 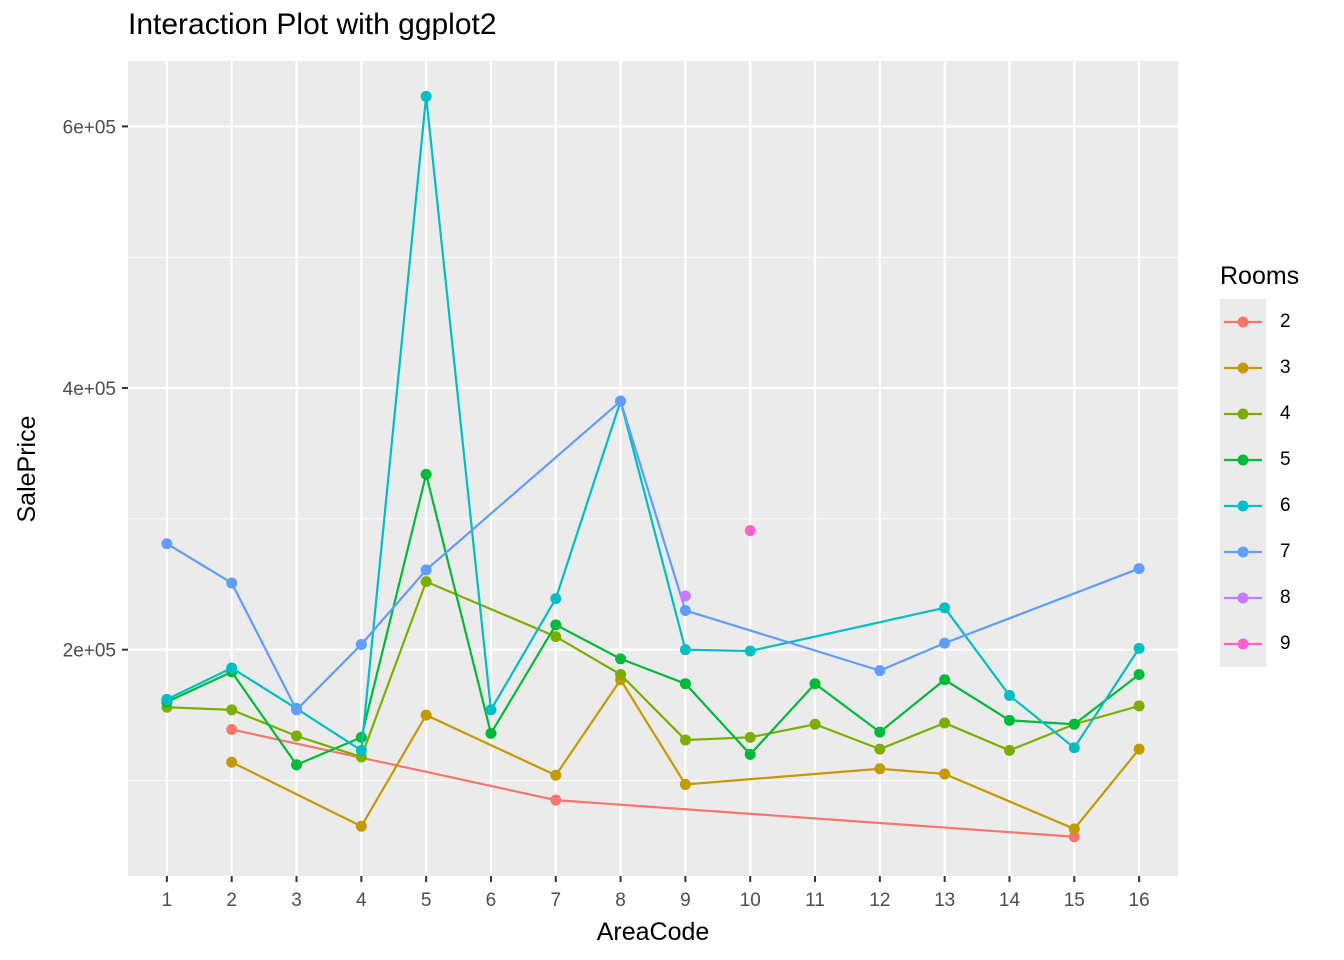 I want to click on legend-label: 7, so click(x=1285, y=551).